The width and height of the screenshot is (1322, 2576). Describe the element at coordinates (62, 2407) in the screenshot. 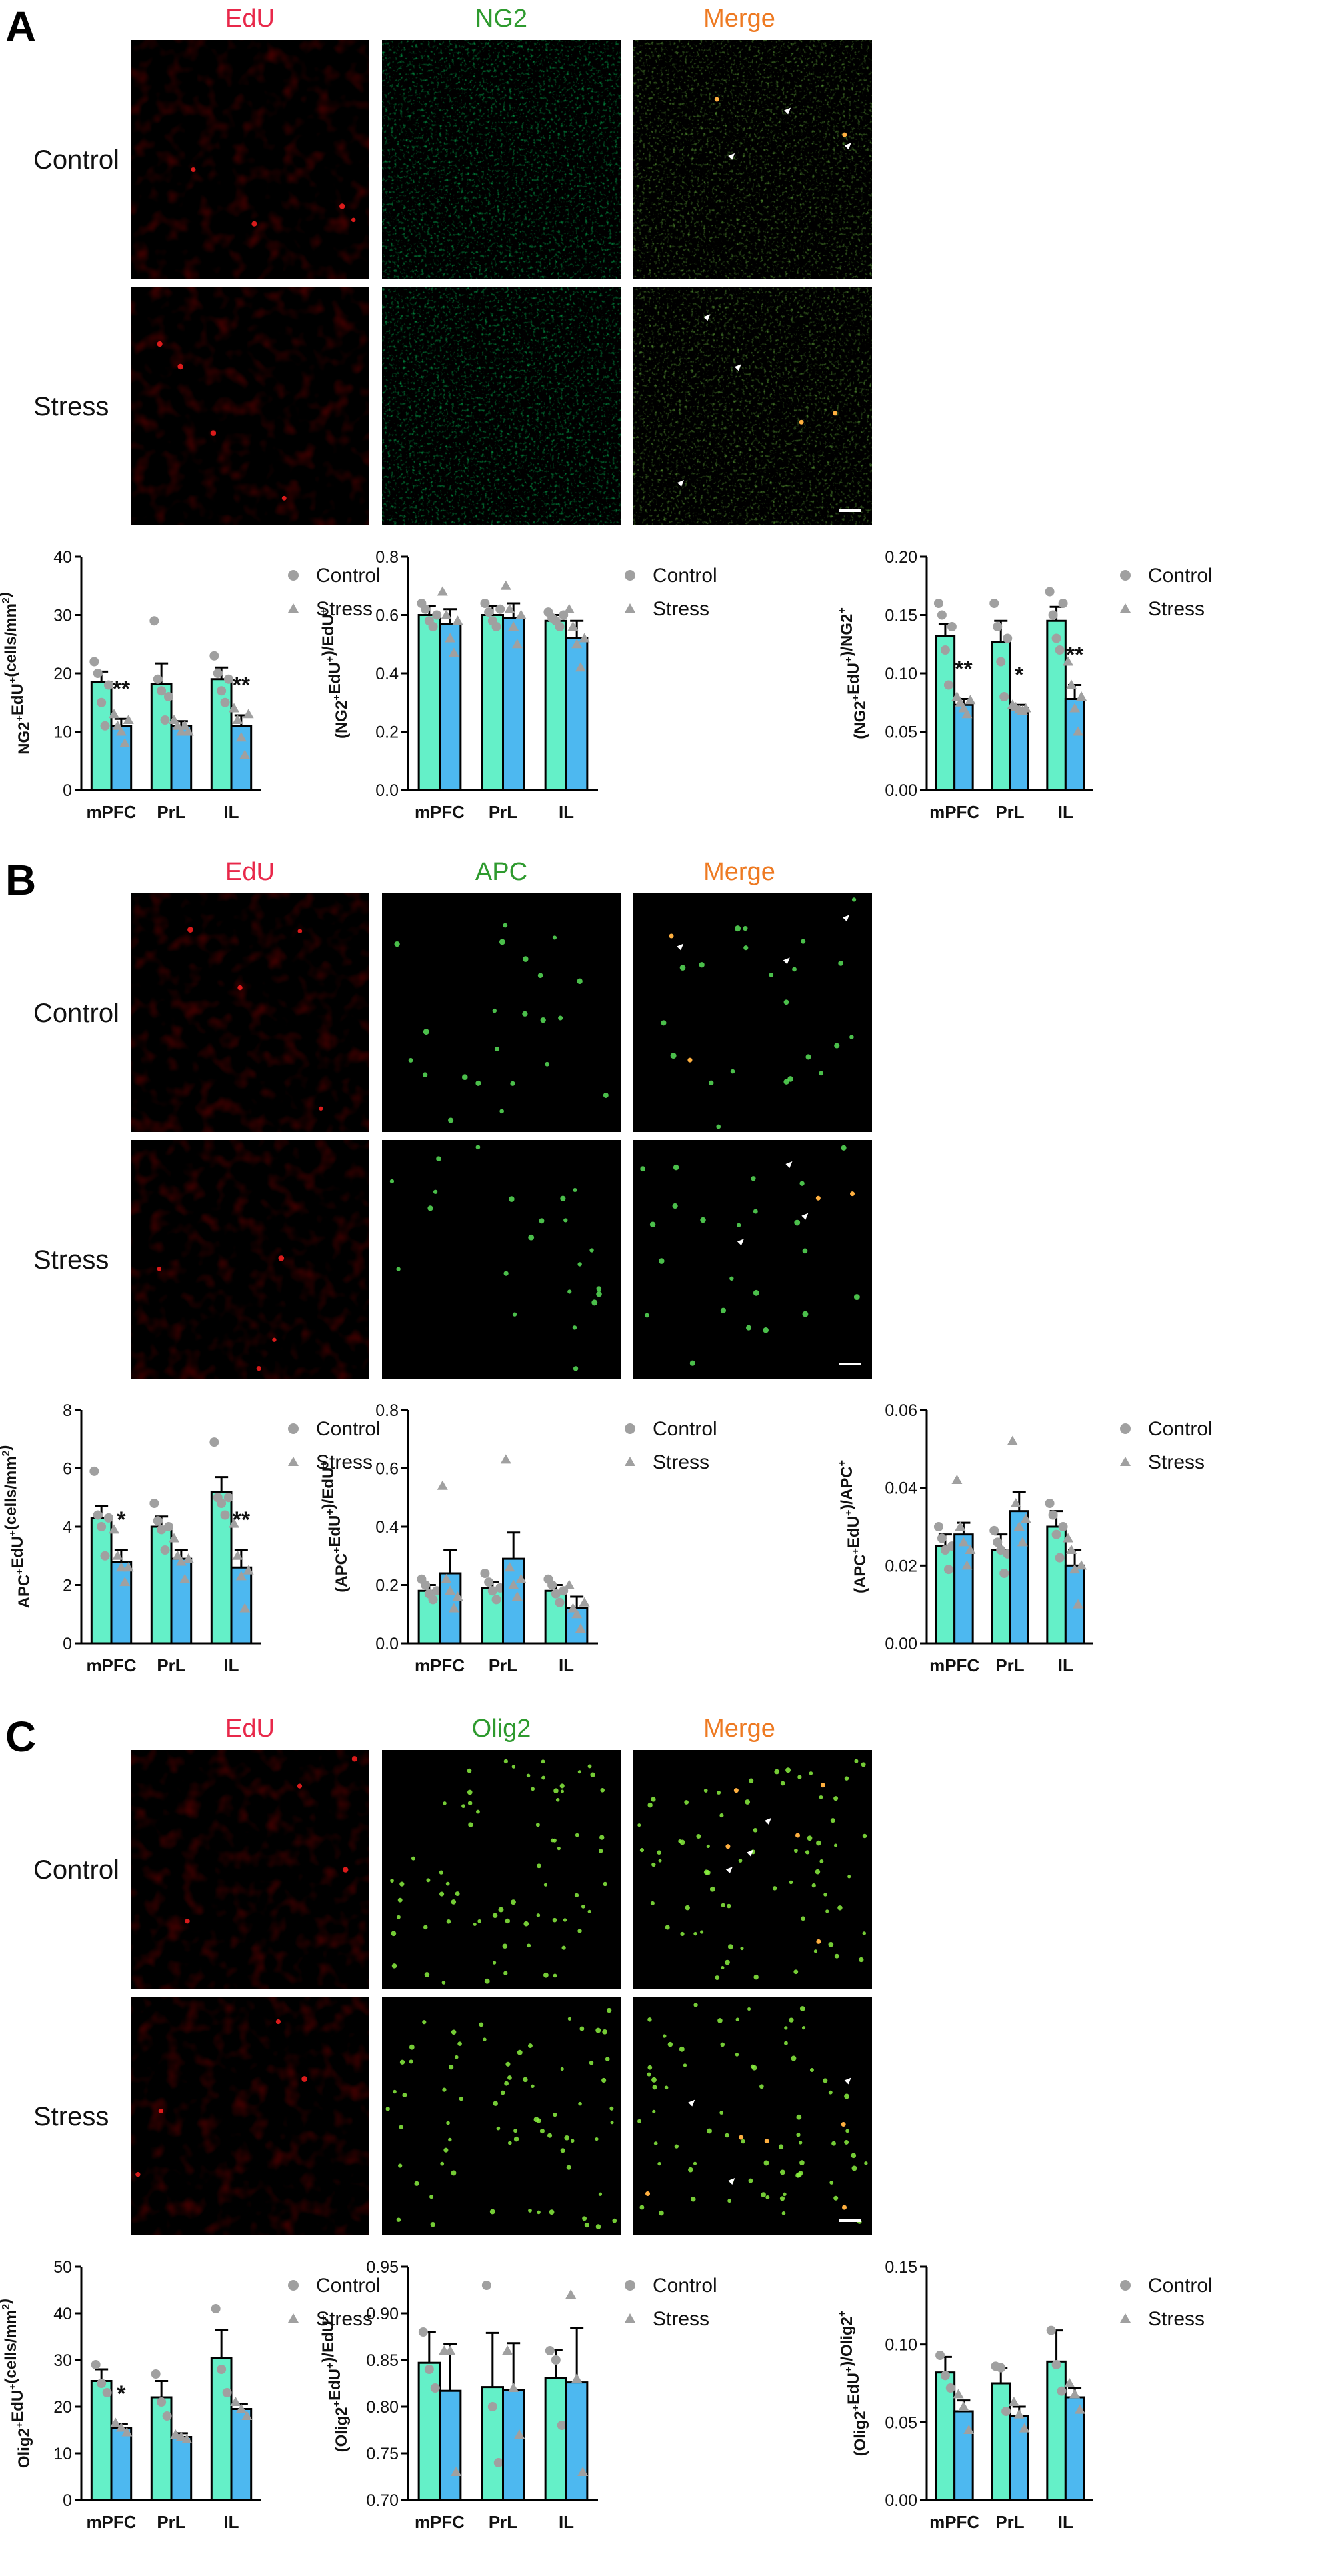

I see `y-tick-label: 20` at that location.